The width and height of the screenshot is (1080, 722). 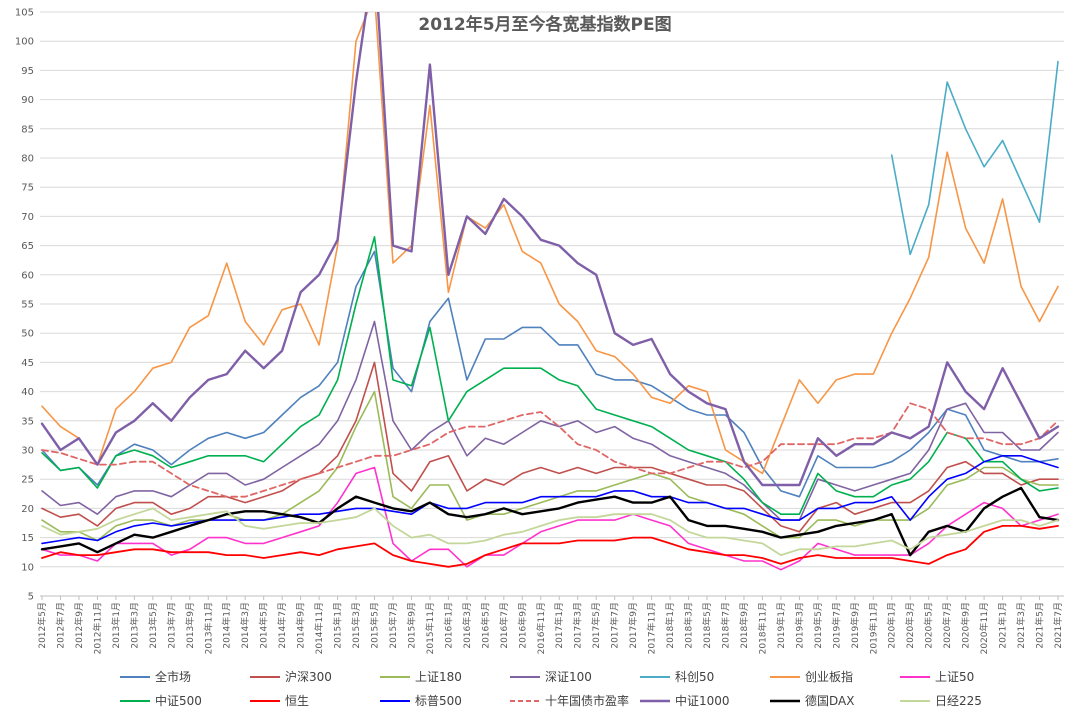 What do you see at coordinates (910, 625) in the screenshot?
I see `x-tick-label: 2020年3月` at bounding box center [910, 625].